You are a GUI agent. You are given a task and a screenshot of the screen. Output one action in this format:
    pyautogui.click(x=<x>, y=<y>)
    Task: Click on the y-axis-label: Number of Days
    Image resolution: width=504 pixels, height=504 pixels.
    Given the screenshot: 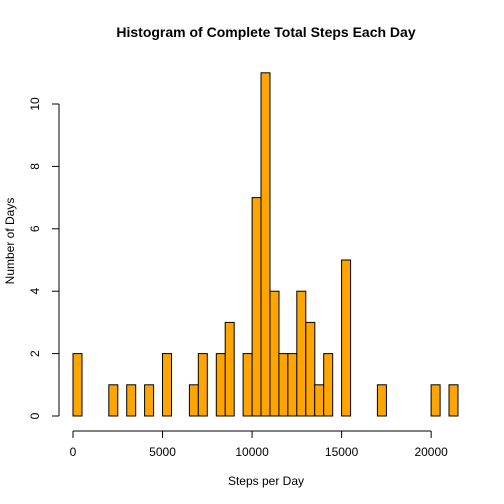 What is the action you would take?
    pyautogui.click(x=10, y=241)
    